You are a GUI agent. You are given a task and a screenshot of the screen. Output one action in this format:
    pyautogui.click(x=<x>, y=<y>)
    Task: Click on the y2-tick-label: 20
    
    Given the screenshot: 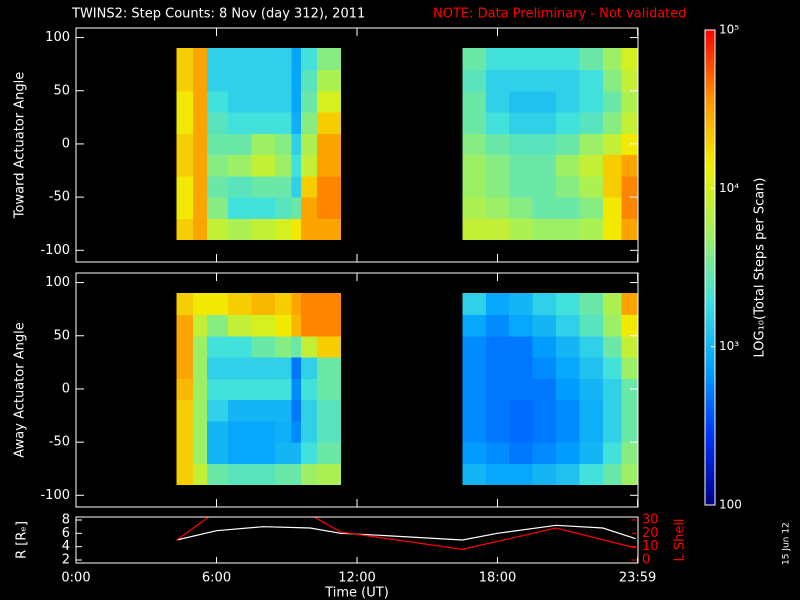 What is the action you would take?
    pyautogui.click(x=650, y=533)
    